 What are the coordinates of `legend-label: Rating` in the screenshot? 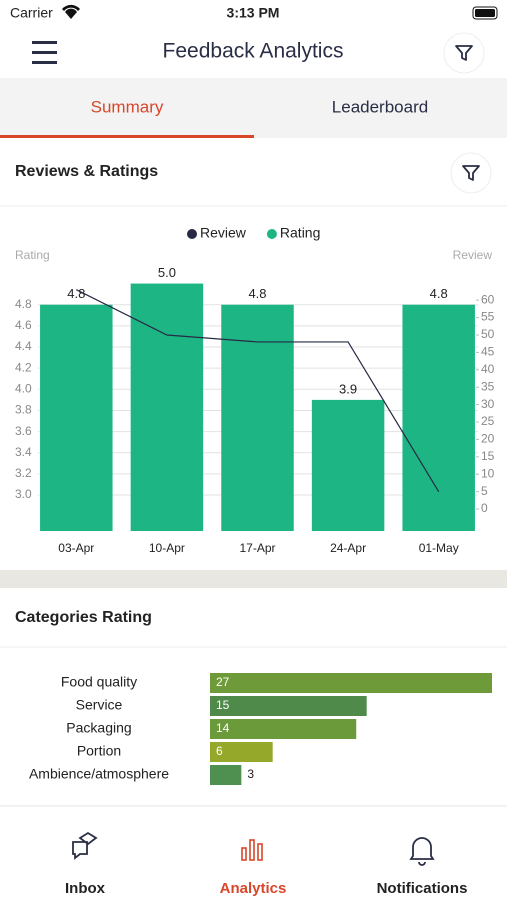 It's located at (300, 233).